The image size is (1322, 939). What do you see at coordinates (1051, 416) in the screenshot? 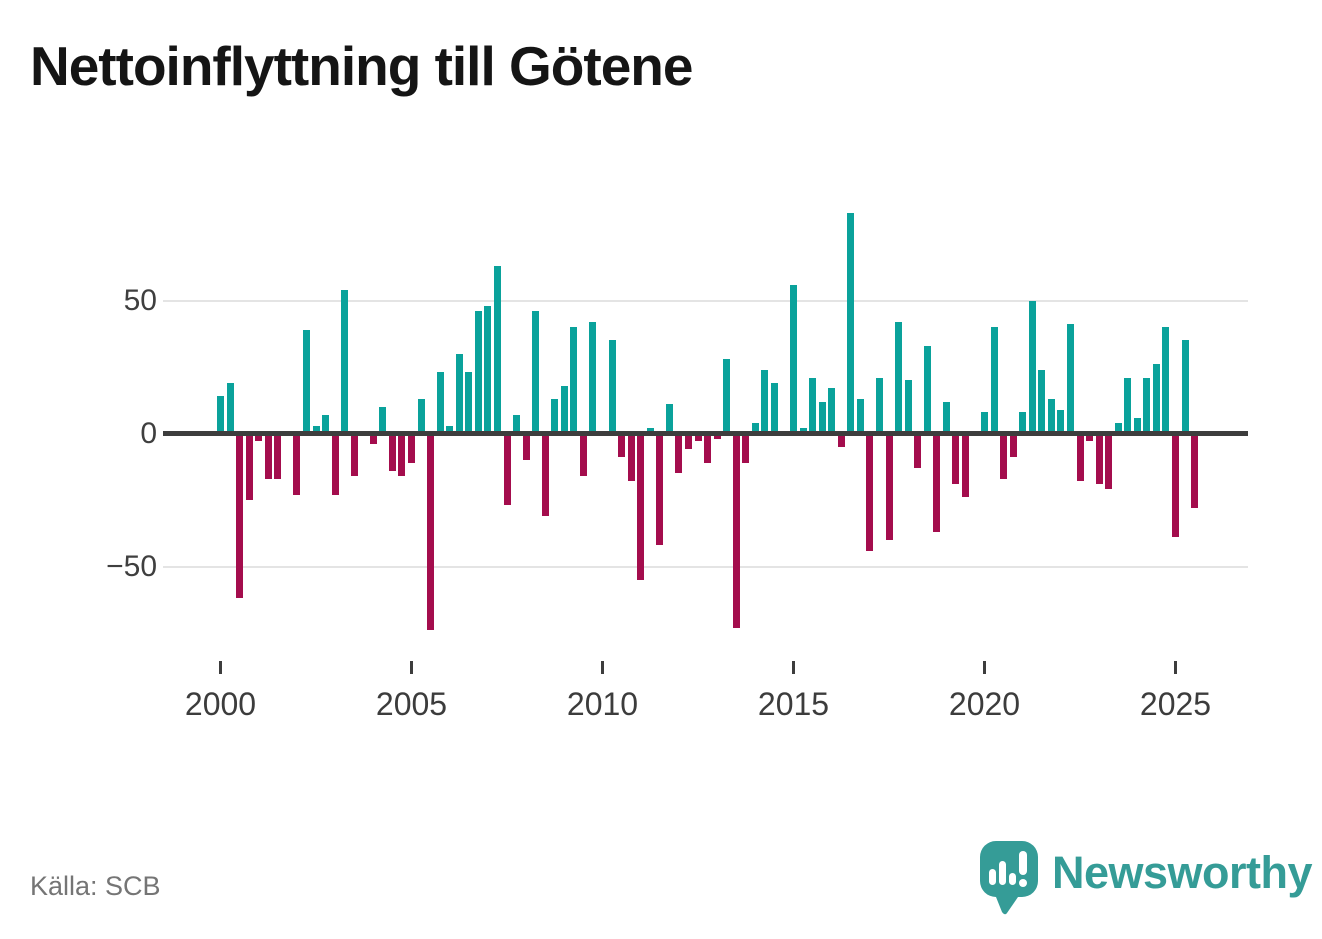
I see `bar-87-positive` at bounding box center [1051, 416].